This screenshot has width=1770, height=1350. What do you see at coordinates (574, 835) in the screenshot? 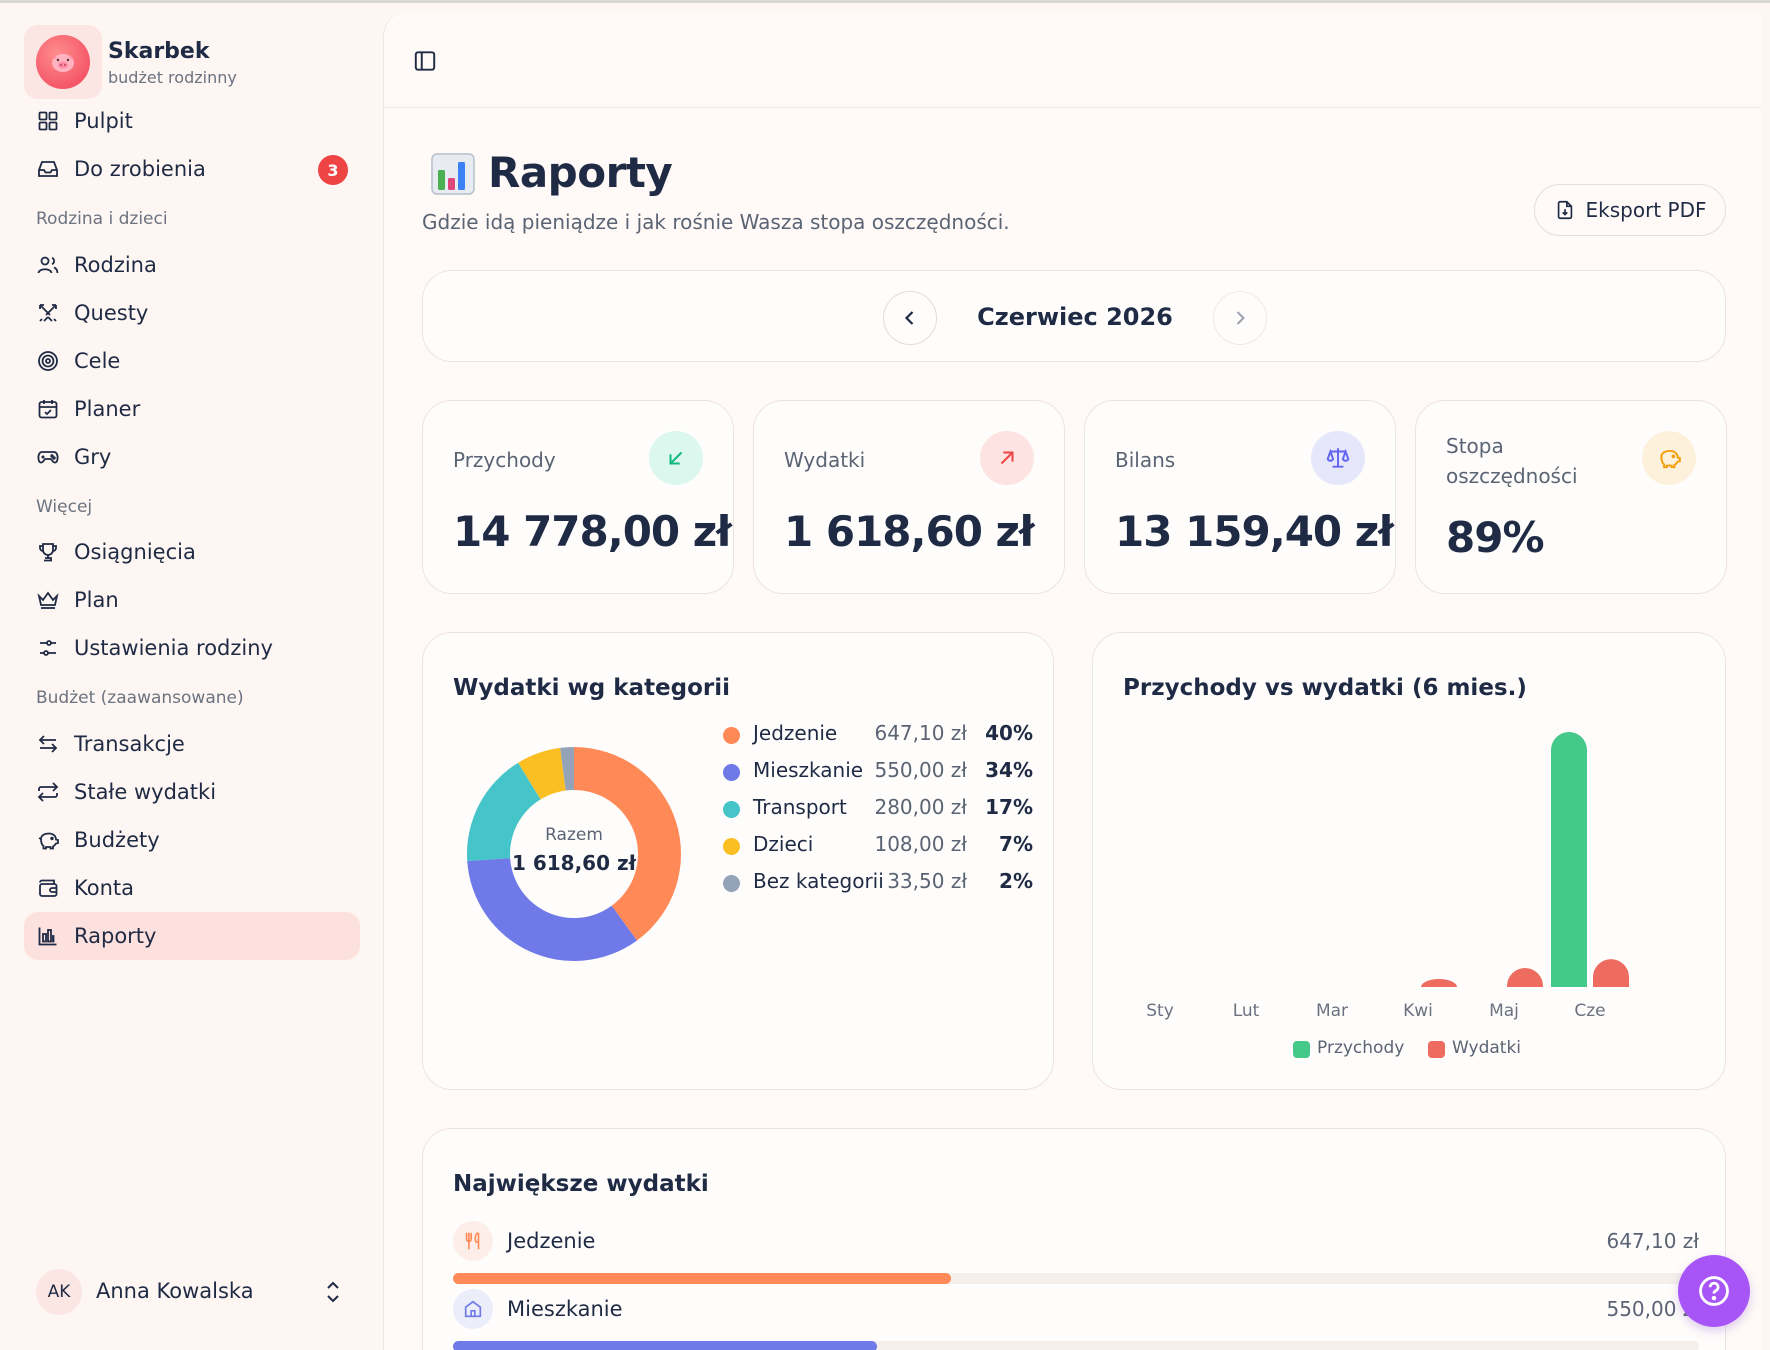
I see `donut-center-label: Razem` at bounding box center [574, 835].